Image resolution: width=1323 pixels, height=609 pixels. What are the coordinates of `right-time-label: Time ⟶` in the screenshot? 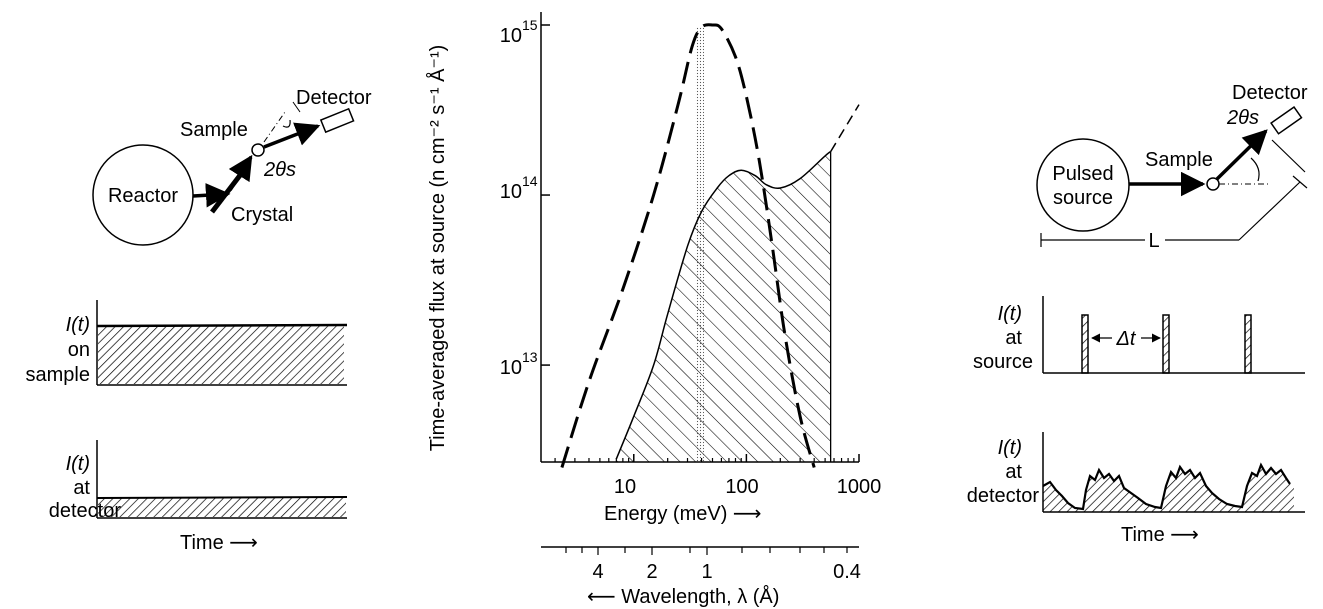 It's located at (1160, 535).